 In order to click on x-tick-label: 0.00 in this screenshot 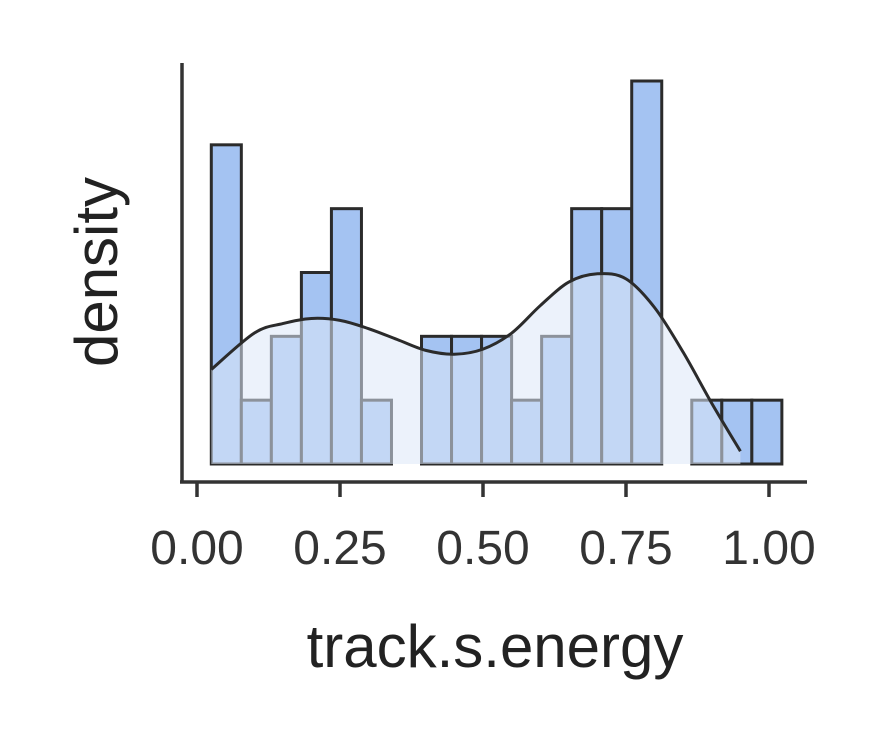, I will do `click(196, 548)`.